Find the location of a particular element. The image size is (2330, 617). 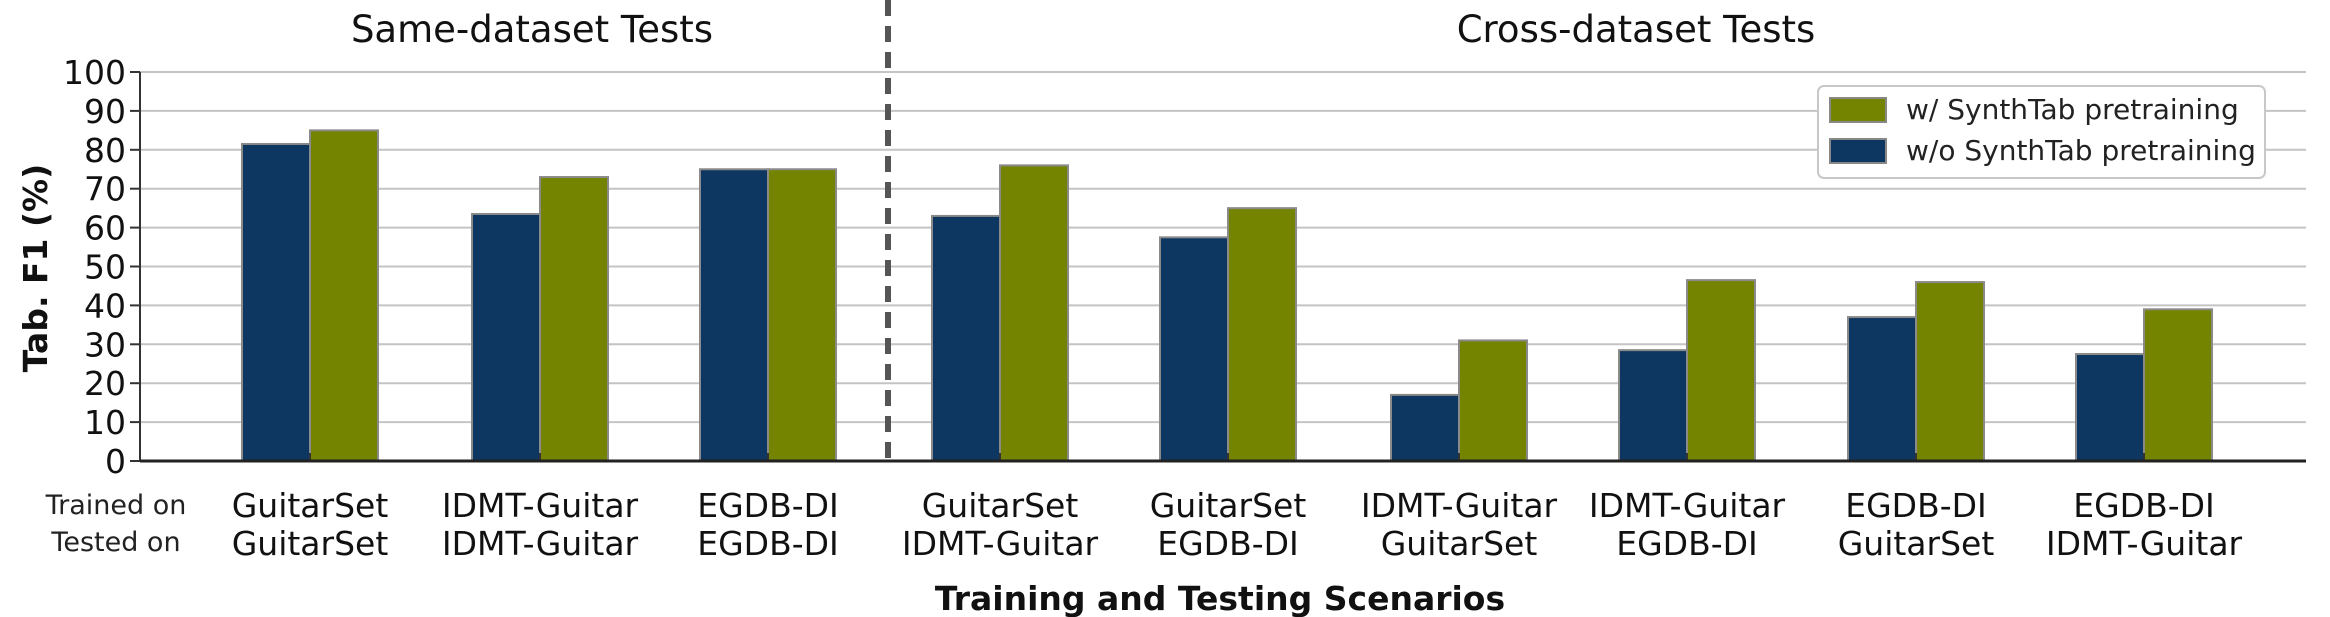

x-axis-title: Training and Testing Scenarios is located at coordinates (1220, 598).